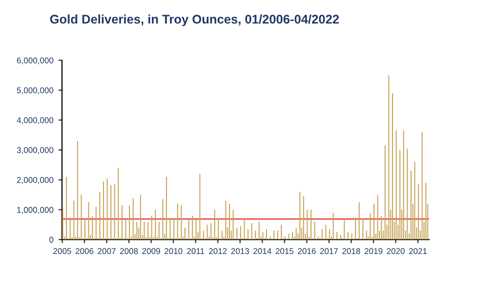 The height and width of the screenshot is (294, 496). I want to click on y-tick-label: 5,000,000, so click(35, 90).